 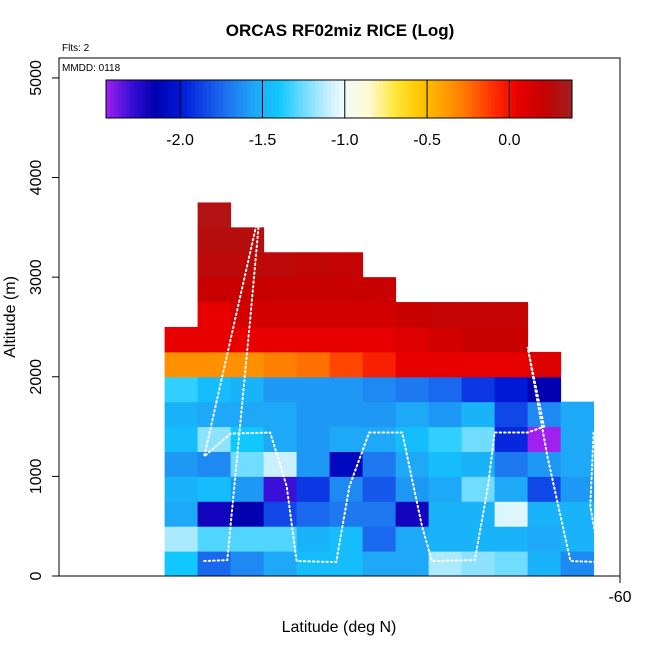 I want to click on x-axis: -60, so click(x=620, y=591).